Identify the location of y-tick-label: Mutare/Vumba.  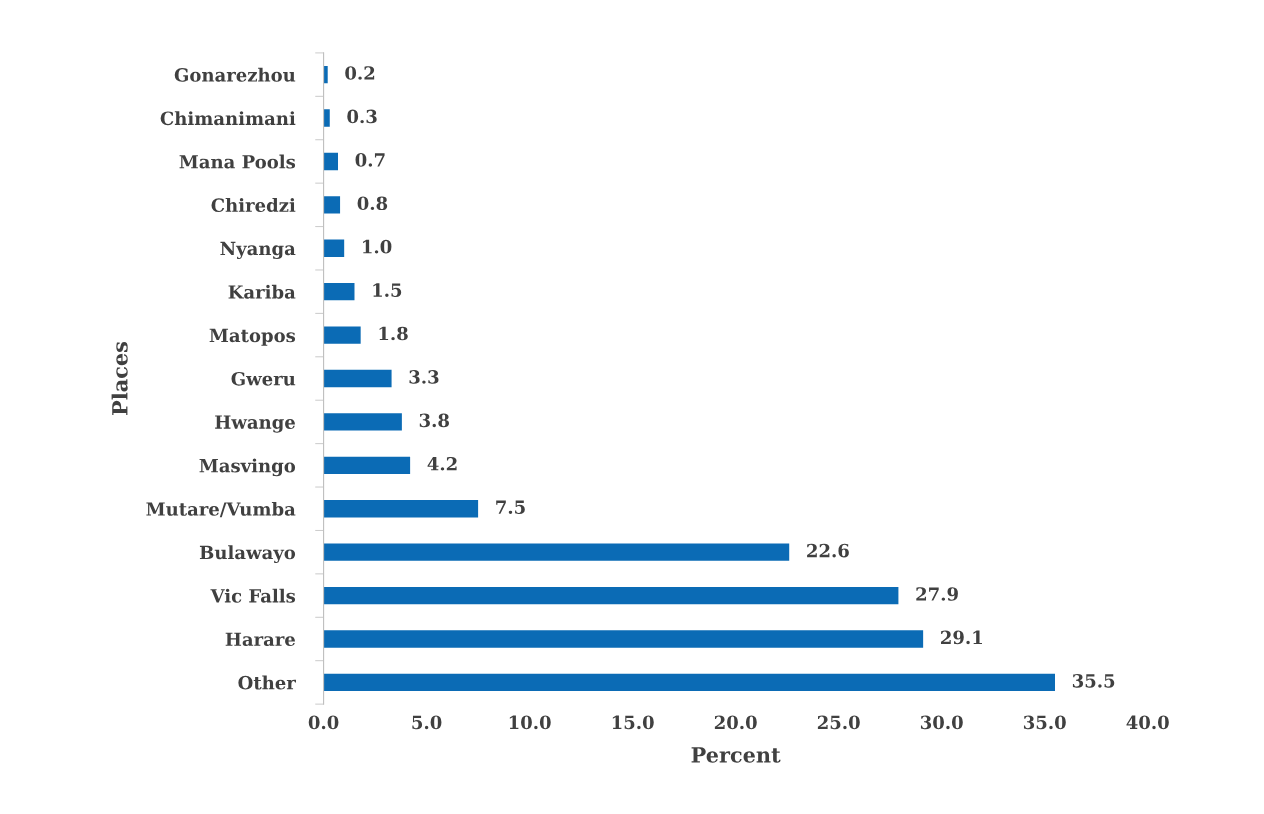
(221, 509).